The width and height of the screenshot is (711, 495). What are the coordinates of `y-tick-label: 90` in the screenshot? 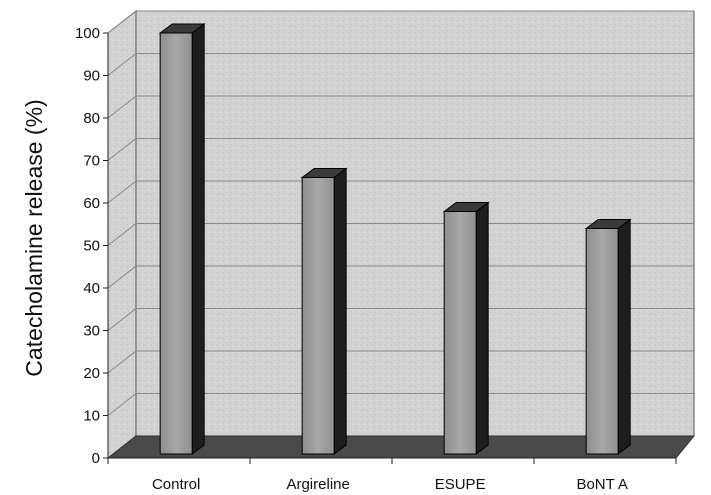 It's located at (91, 76).